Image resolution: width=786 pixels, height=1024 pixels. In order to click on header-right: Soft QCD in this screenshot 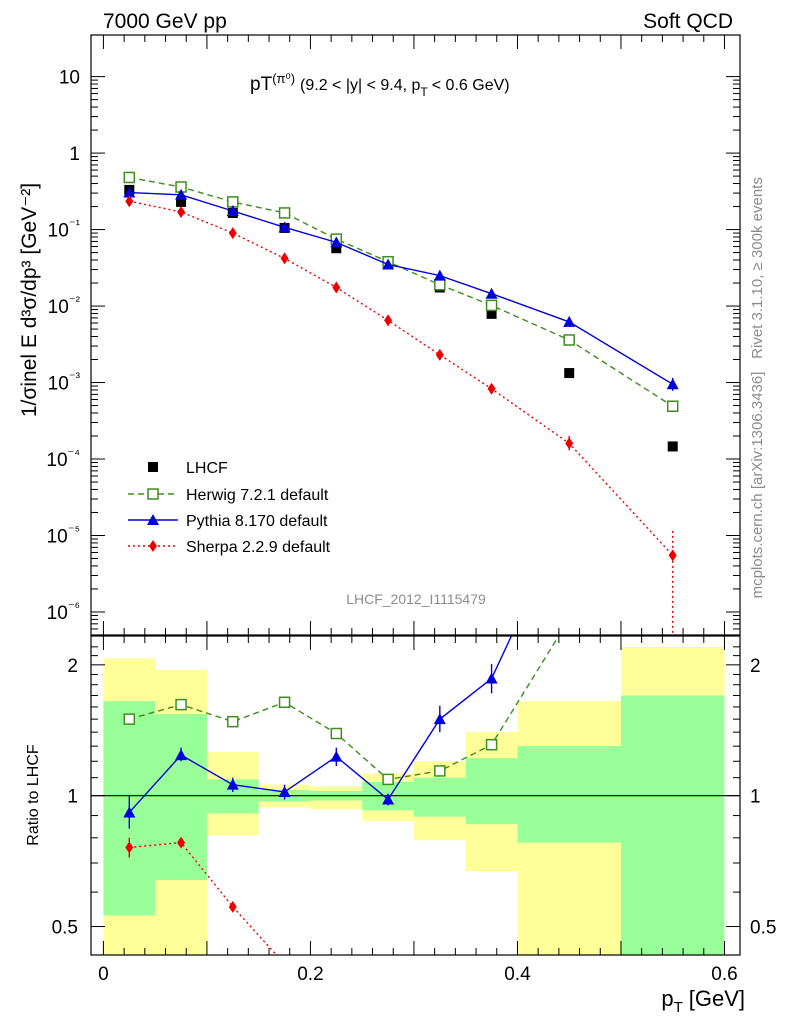, I will do `click(688, 21)`.